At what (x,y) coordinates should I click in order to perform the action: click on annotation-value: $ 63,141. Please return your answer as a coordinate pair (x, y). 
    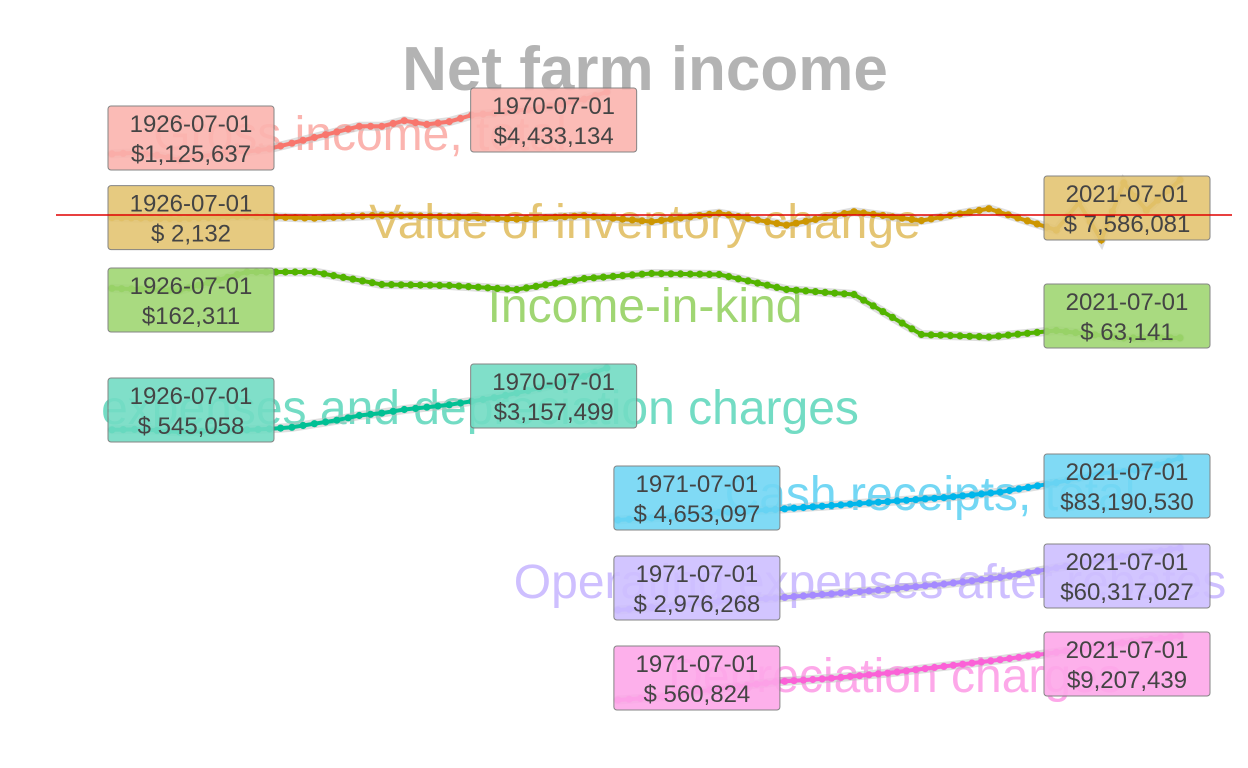
    Looking at the image, I should click on (1126, 332).